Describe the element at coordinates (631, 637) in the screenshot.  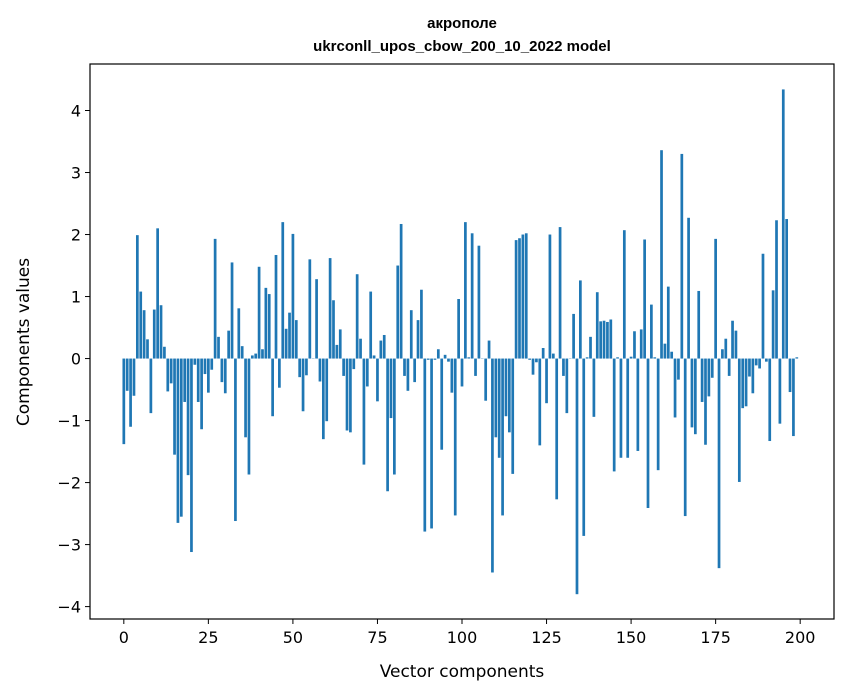
I see `x-tick-label: 150` at that location.